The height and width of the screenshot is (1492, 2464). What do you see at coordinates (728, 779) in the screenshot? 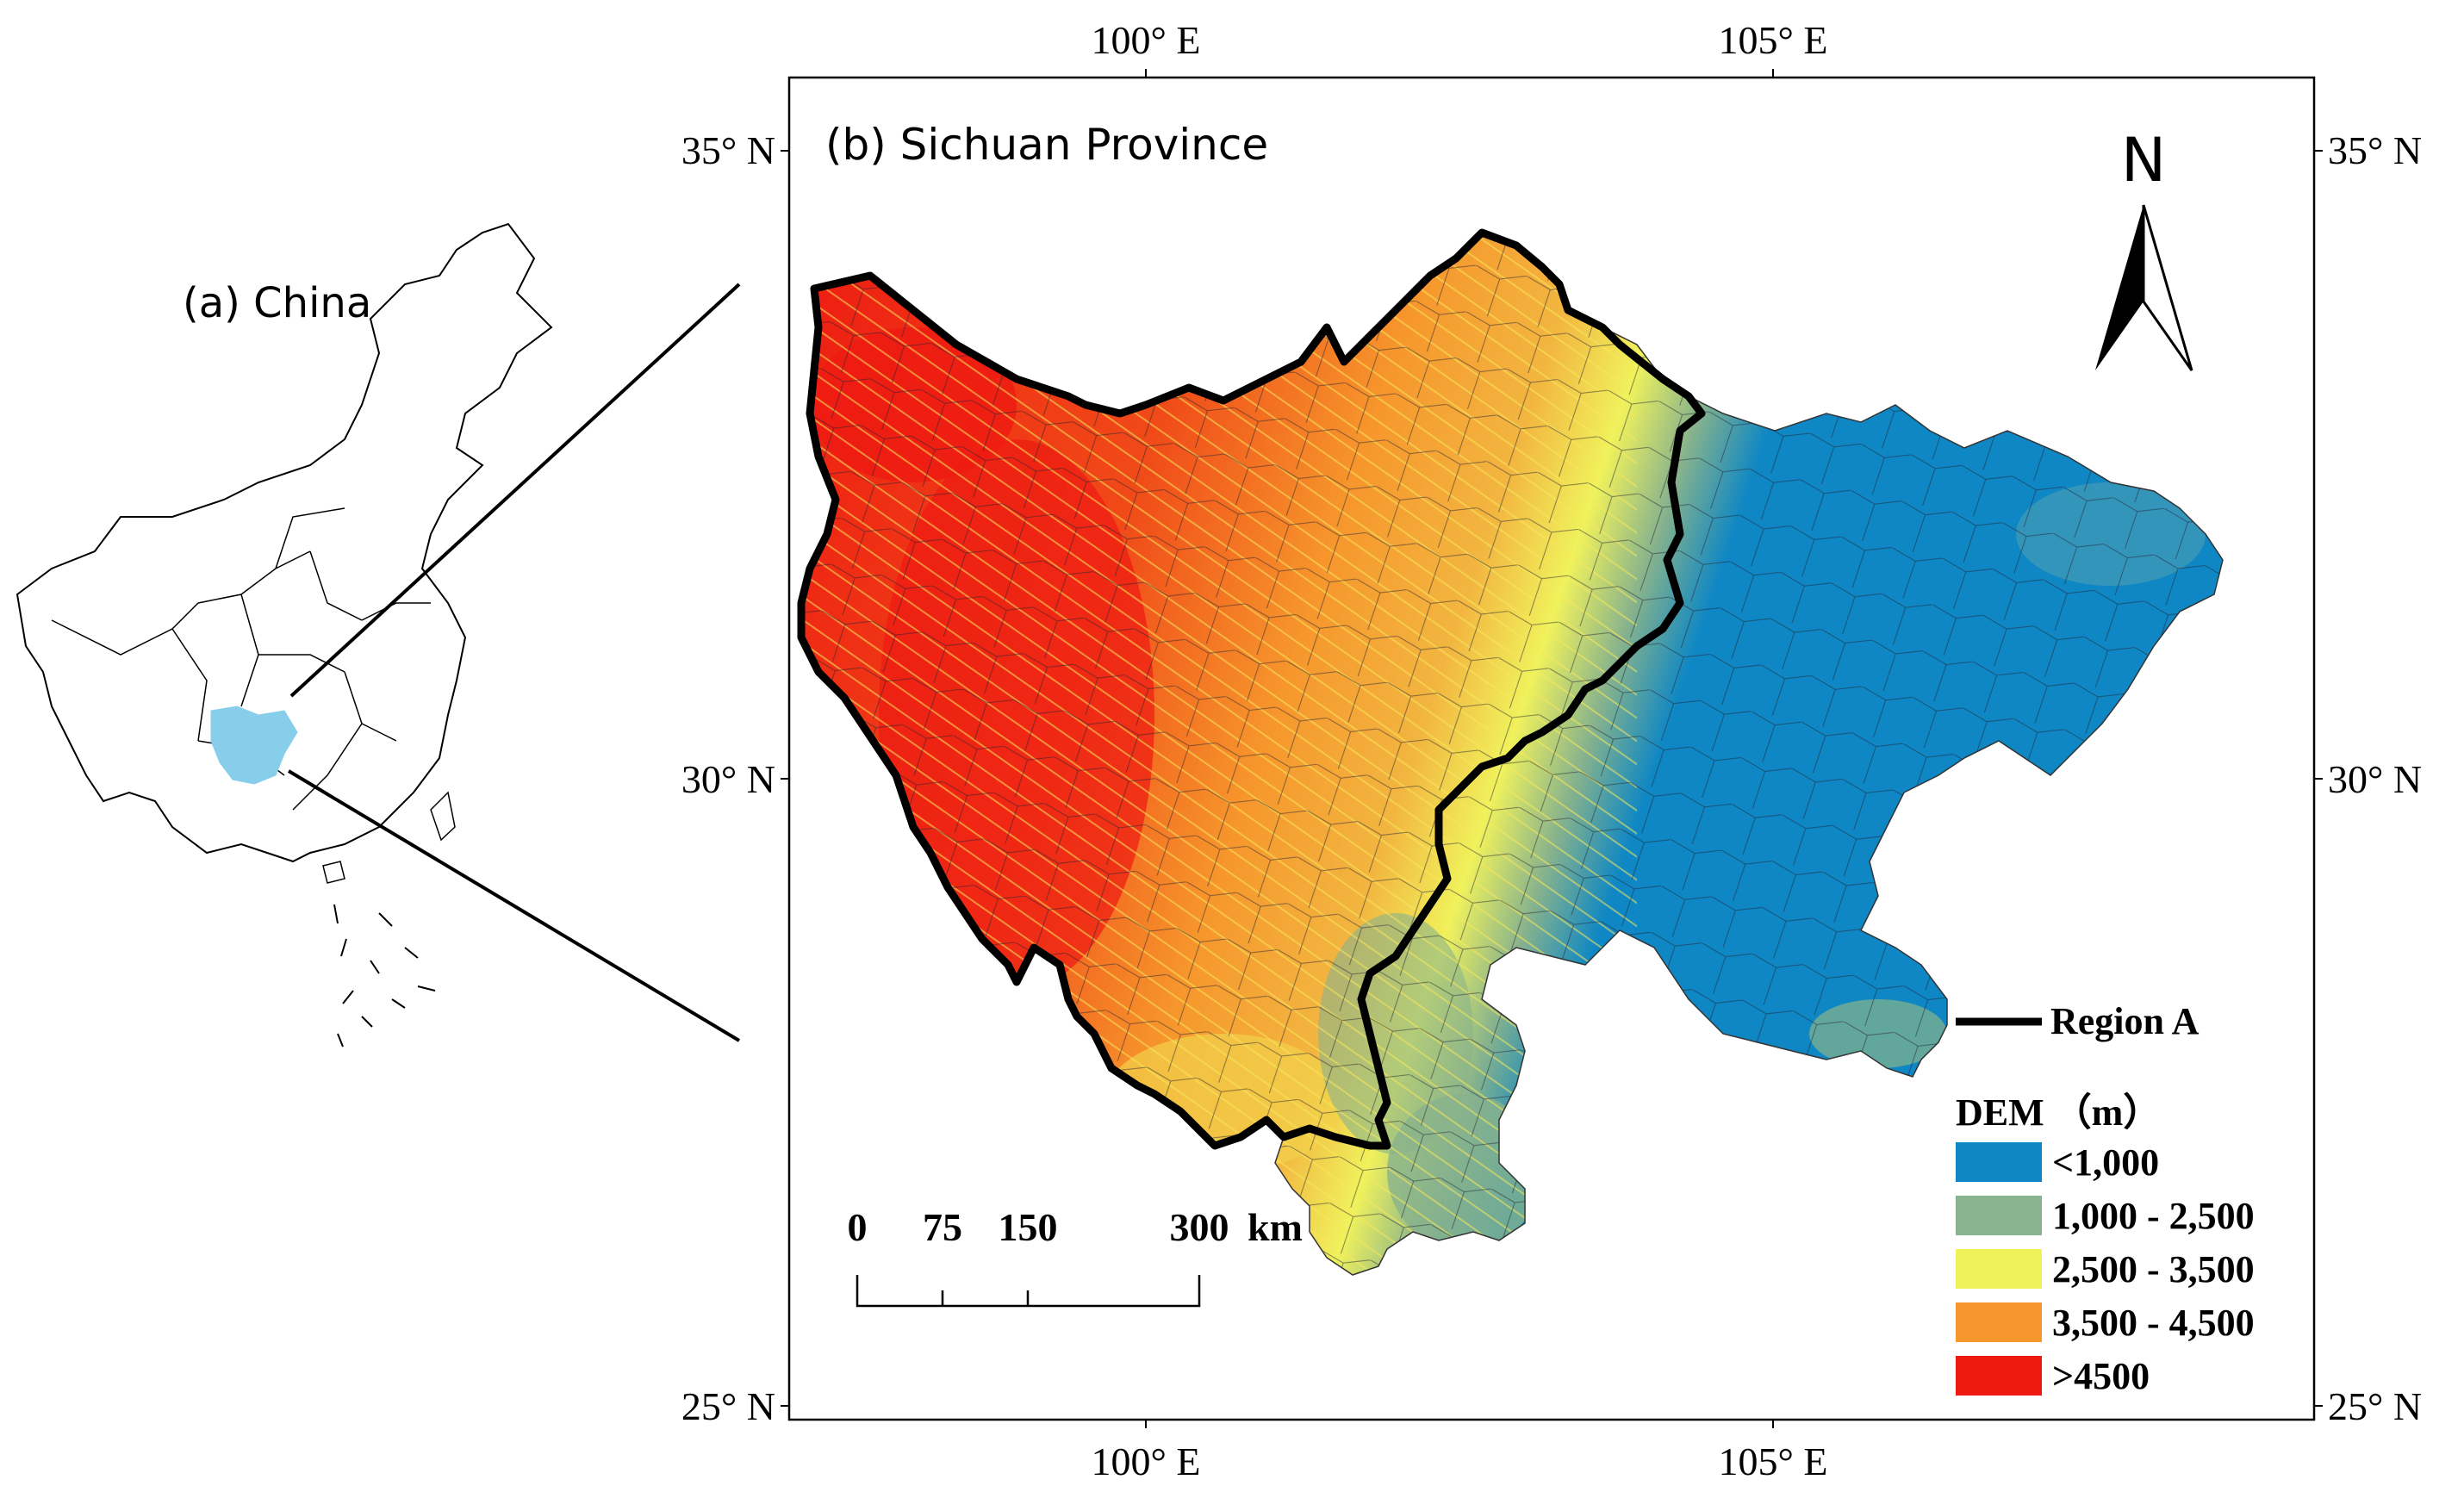
I see `lat-tick-label-left-30: 30° N` at bounding box center [728, 779].